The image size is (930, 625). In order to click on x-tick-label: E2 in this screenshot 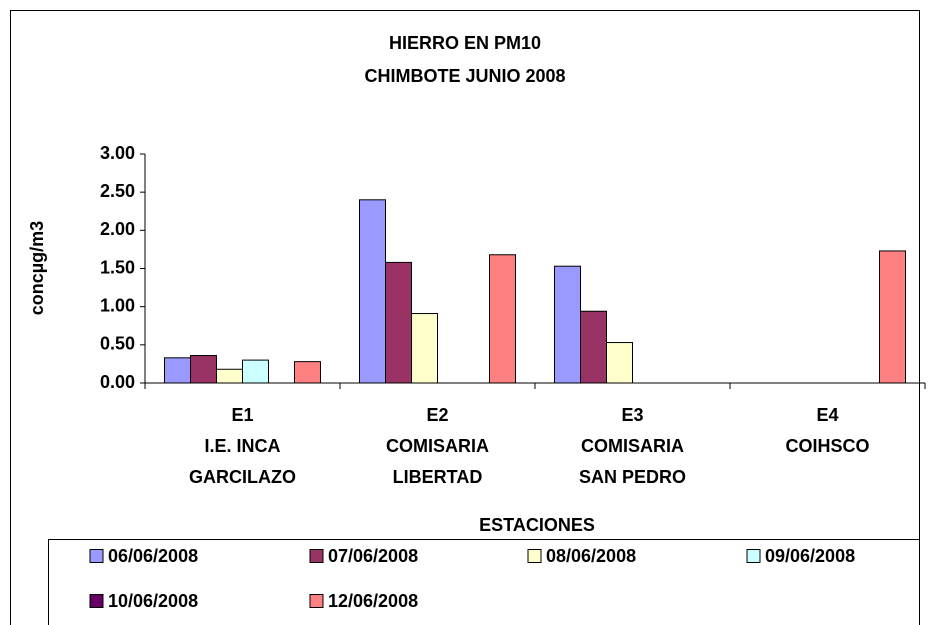, I will do `click(437, 415)`.